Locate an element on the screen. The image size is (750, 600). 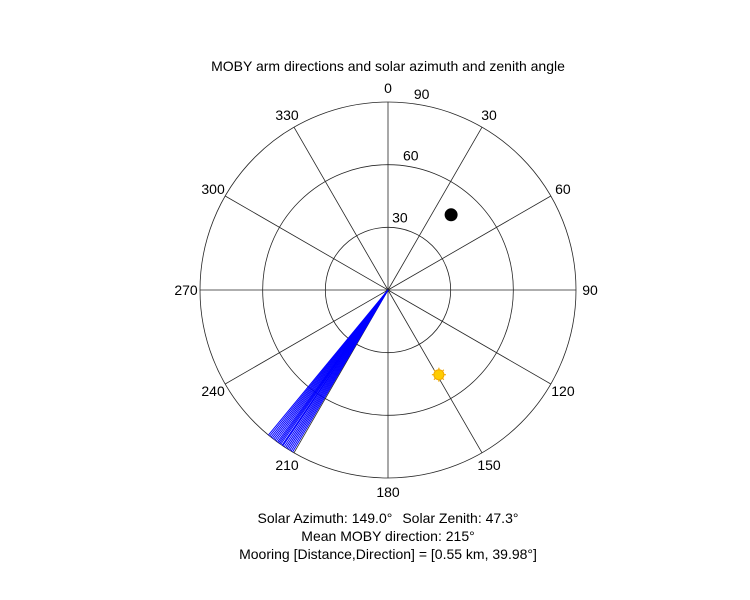
angle-tick-label: 0 is located at coordinates (388, 88).